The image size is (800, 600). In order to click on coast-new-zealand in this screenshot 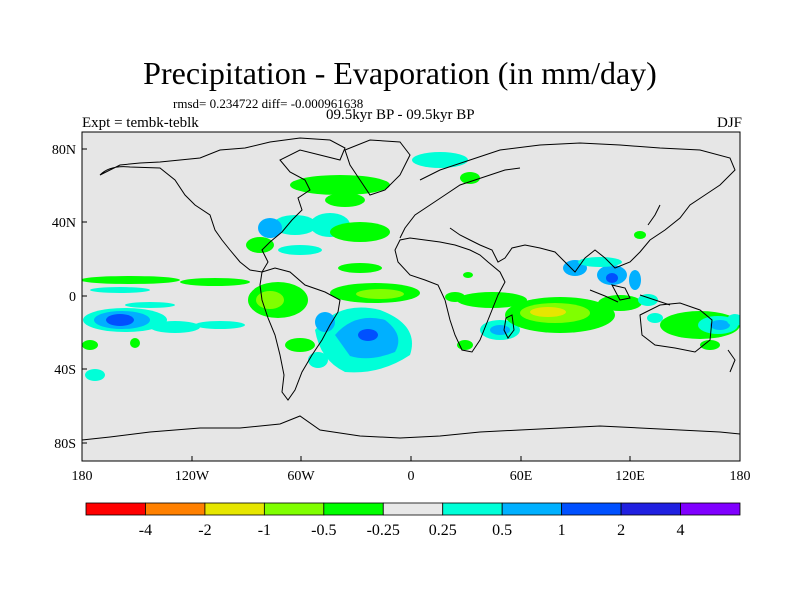, I will do `click(731, 361)`.